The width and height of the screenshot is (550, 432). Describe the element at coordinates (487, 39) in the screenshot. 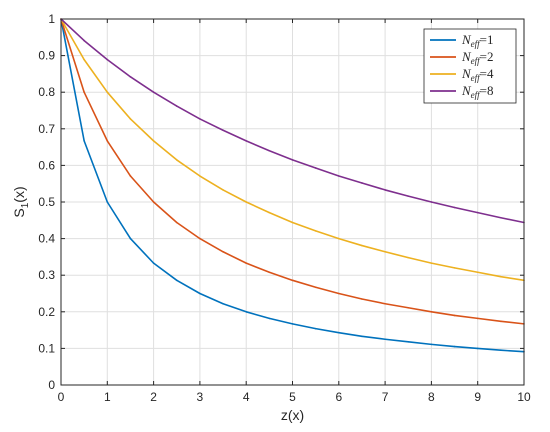

I see `legend-label-tail: =1` at that location.